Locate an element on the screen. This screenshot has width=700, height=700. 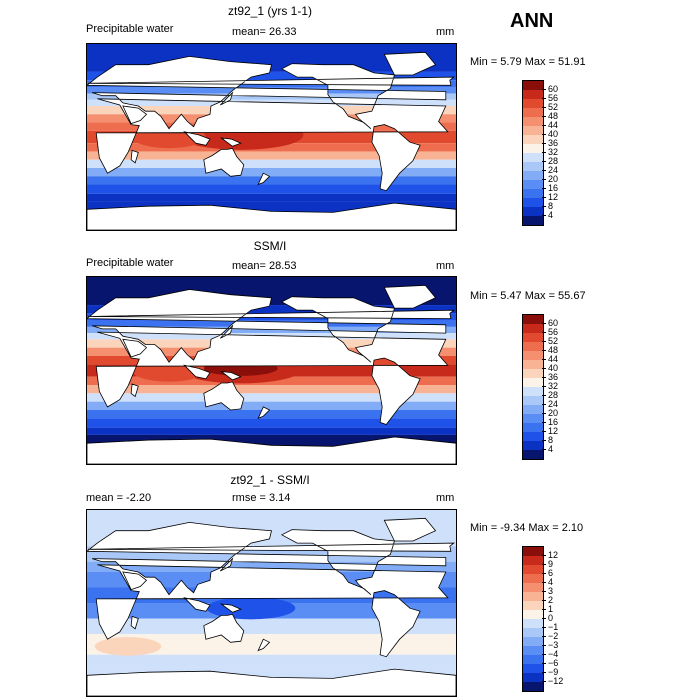
map-svg-model is located at coordinates (271, 137).